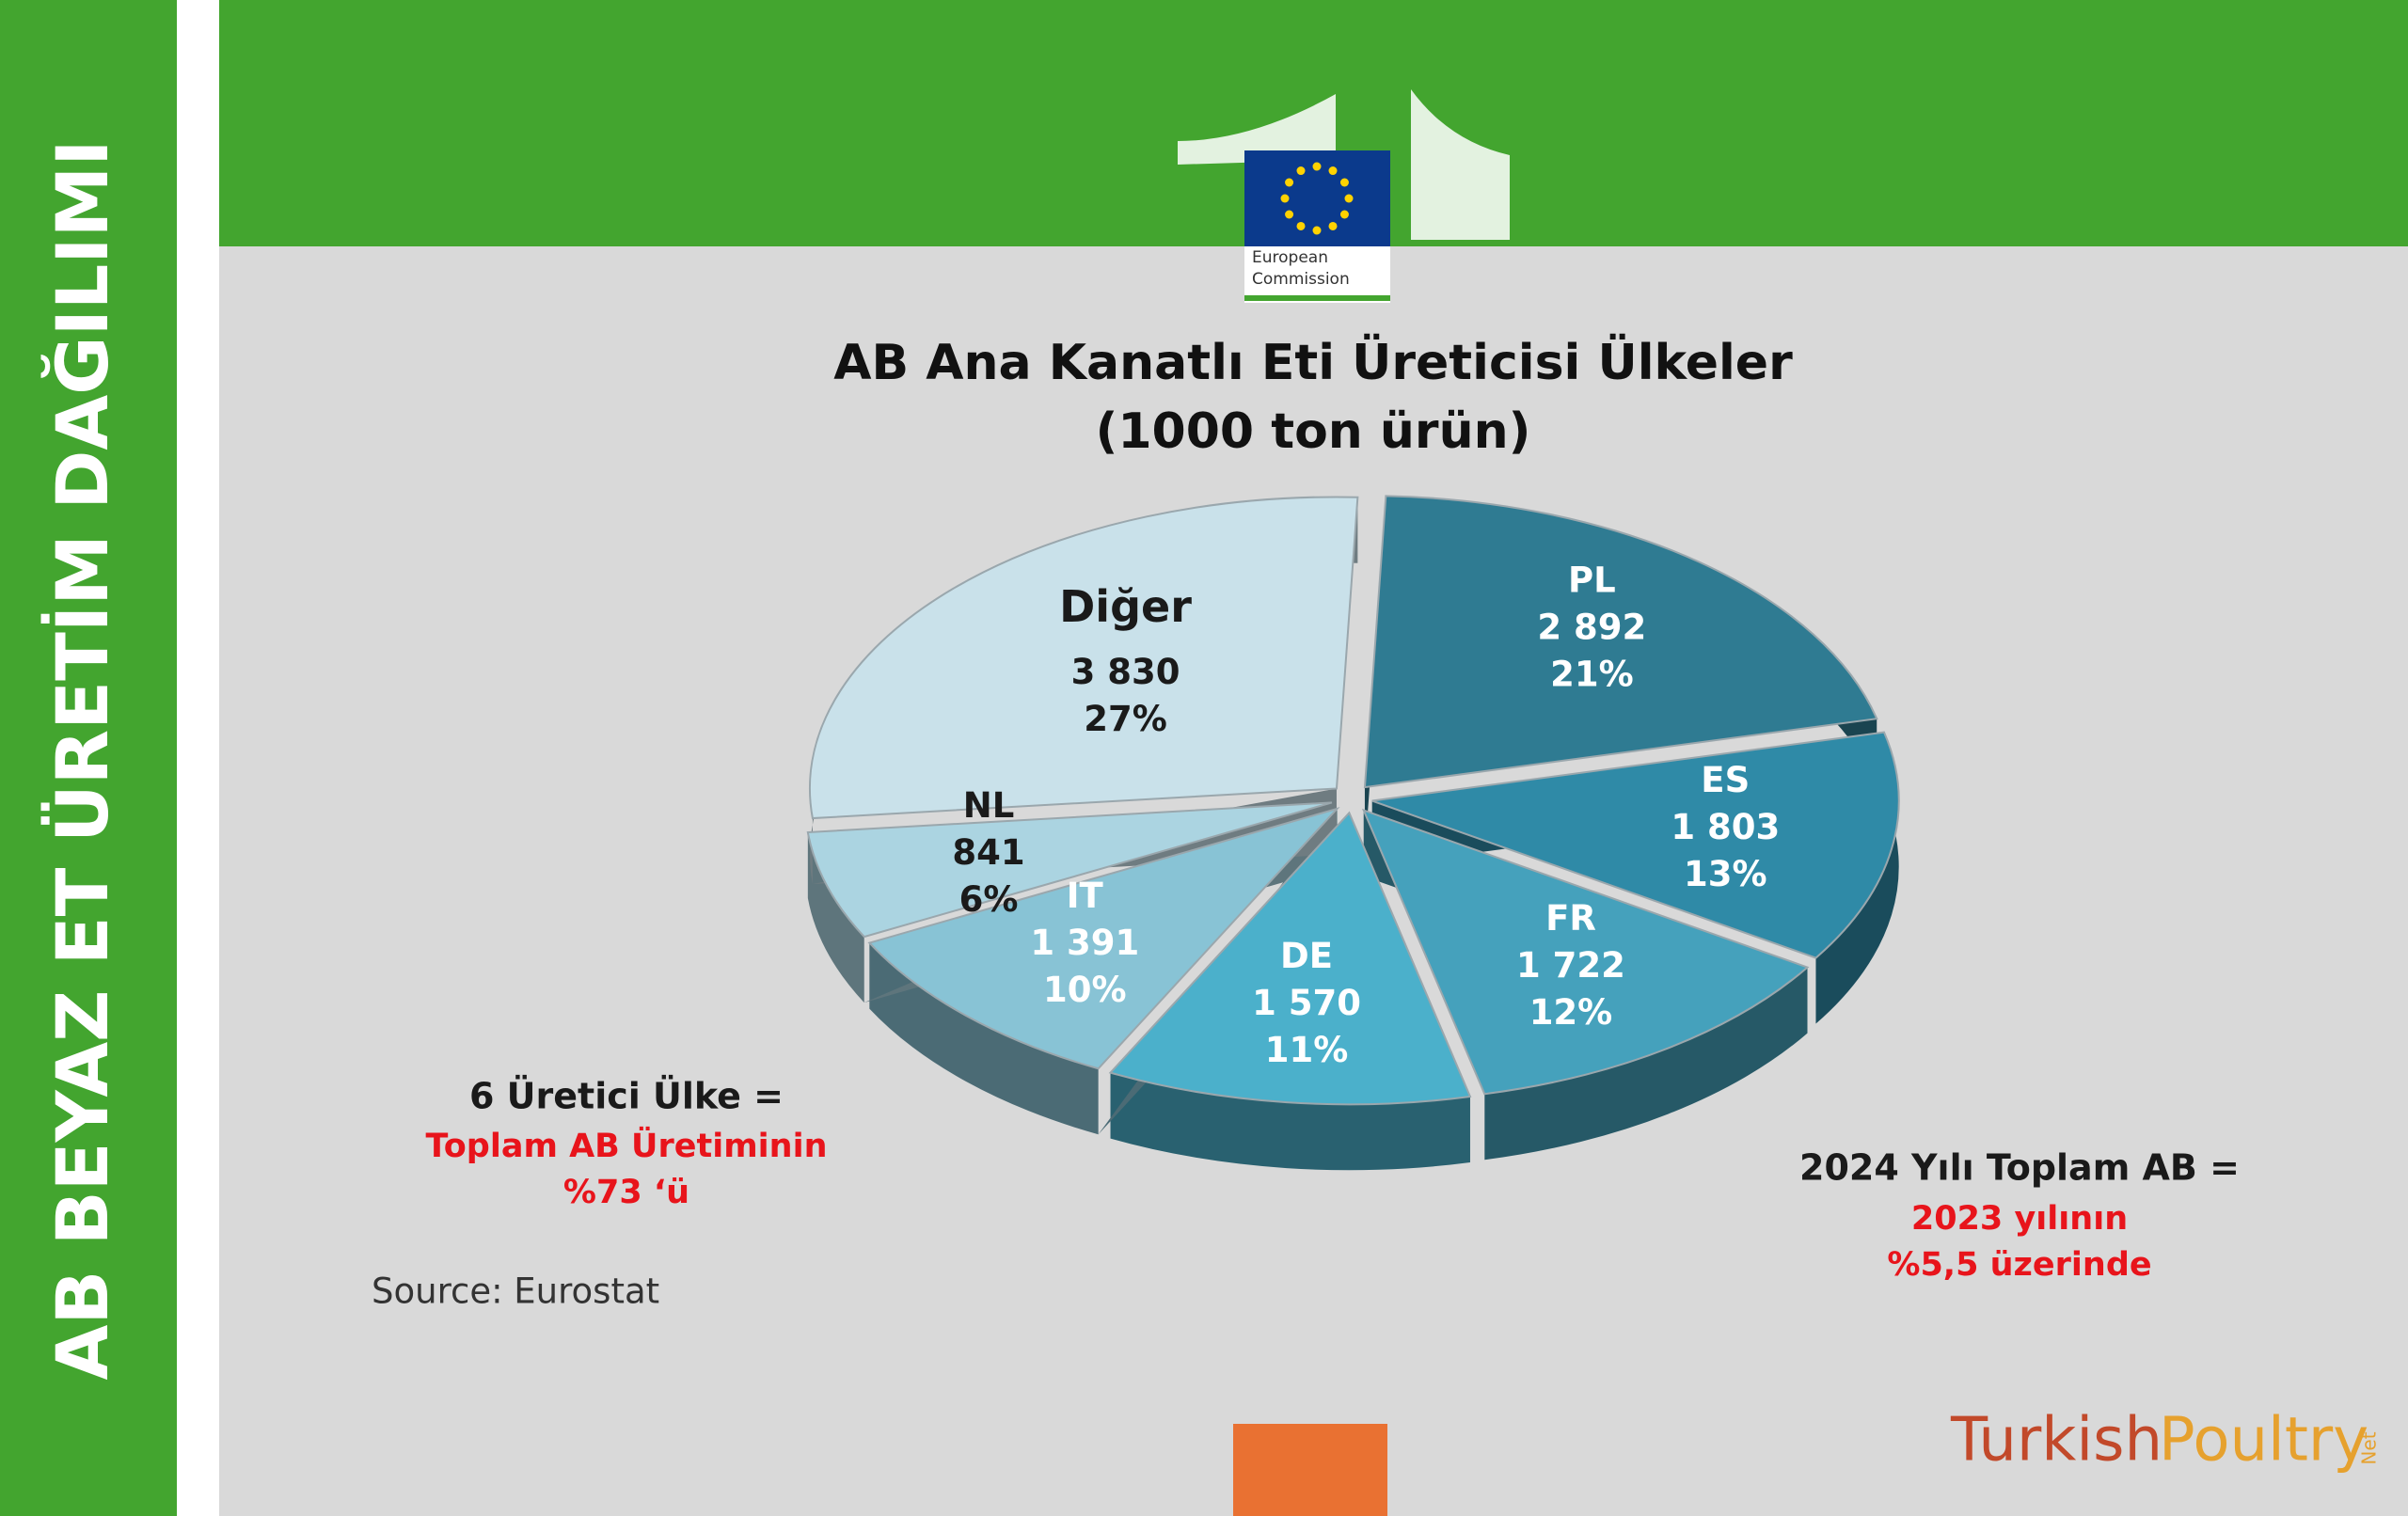 Image resolution: width=2408 pixels, height=1516 pixels. Describe the element at coordinates (627, 1096) in the screenshot. I see `note-title: 6 Üretici Ülke =` at that location.